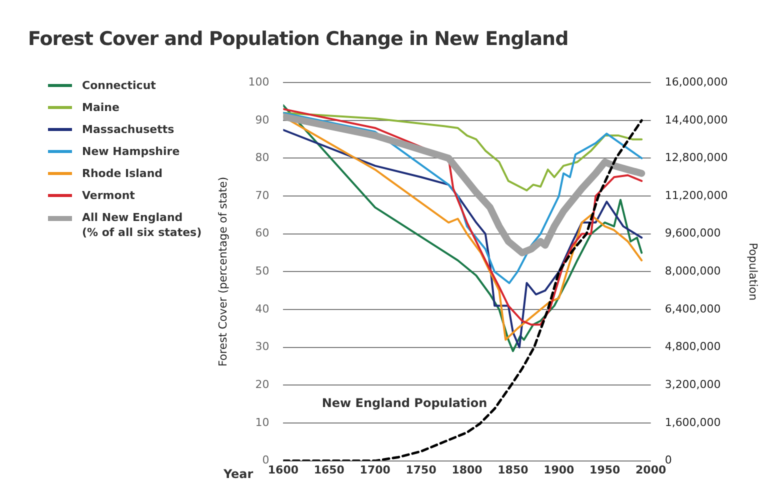 The width and height of the screenshot is (780, 500). What do you see at coordinates (223, 271) in the screenshot?
I see `y-axis-title: Forest Cover (percentage of state)` at bounding box center [223, 271].